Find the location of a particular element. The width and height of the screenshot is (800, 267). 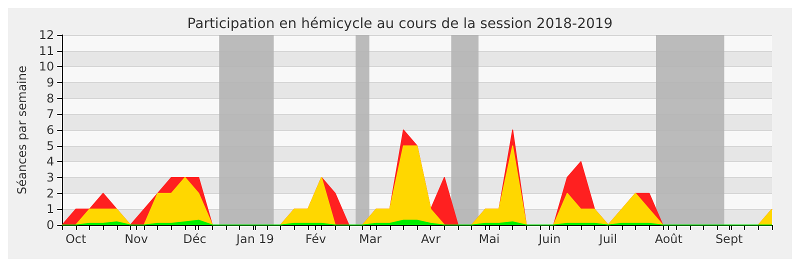

x-tick-label: Sept is located at coordinates (729, 239).